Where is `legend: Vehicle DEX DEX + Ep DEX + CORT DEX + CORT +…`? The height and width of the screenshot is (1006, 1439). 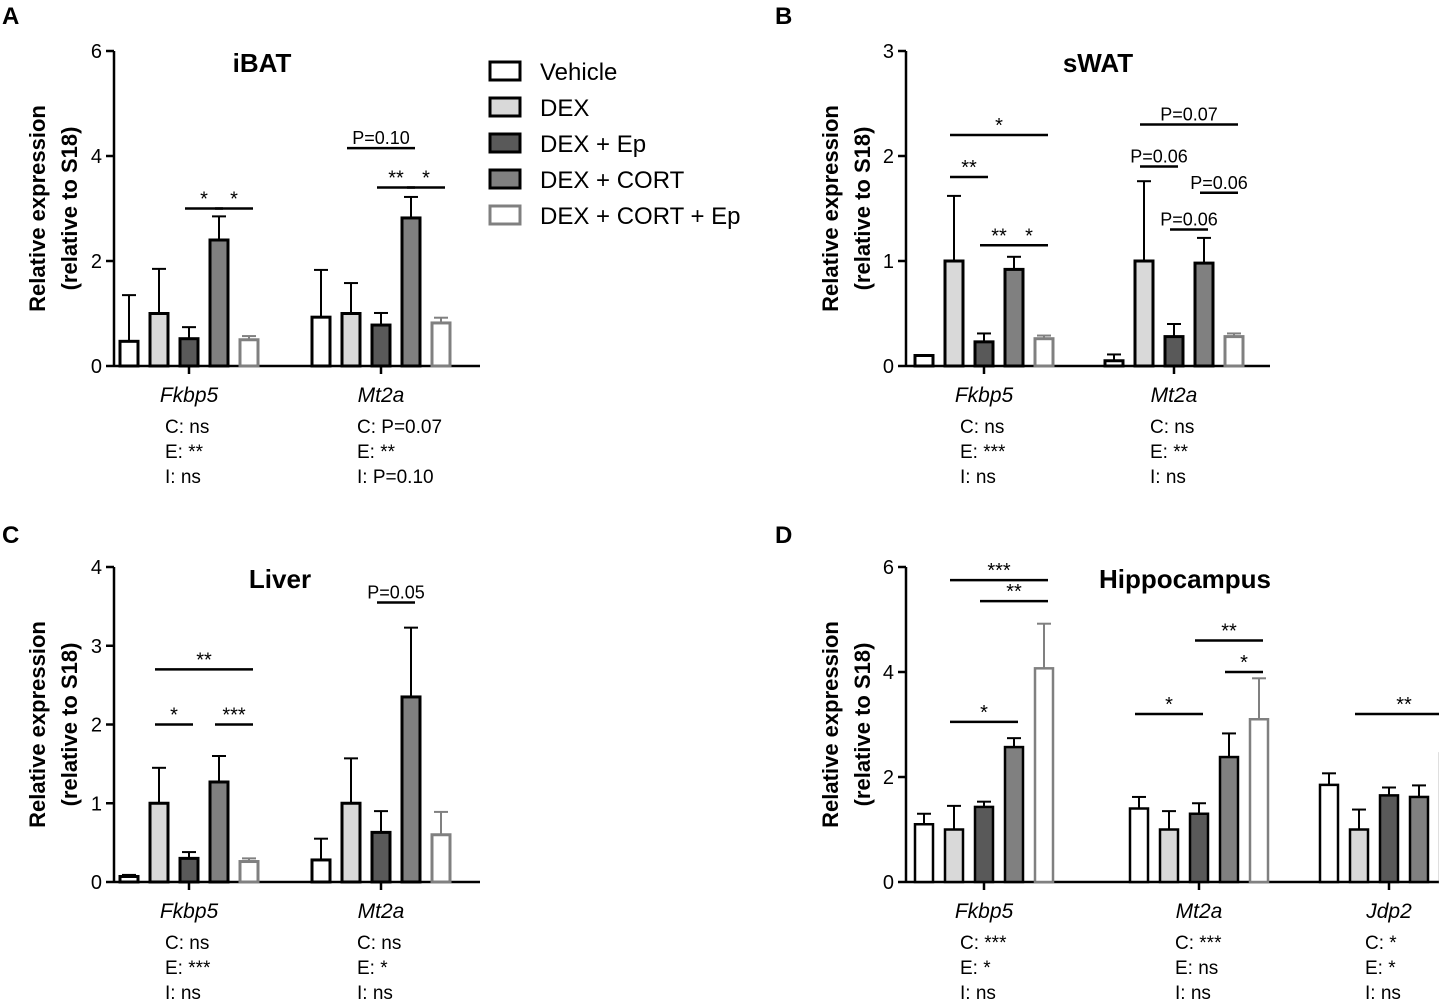 legend: Vehicle DEX DEX + Ep DEX + CORT DEX + CORT +… is located at coordinates (614, 144).